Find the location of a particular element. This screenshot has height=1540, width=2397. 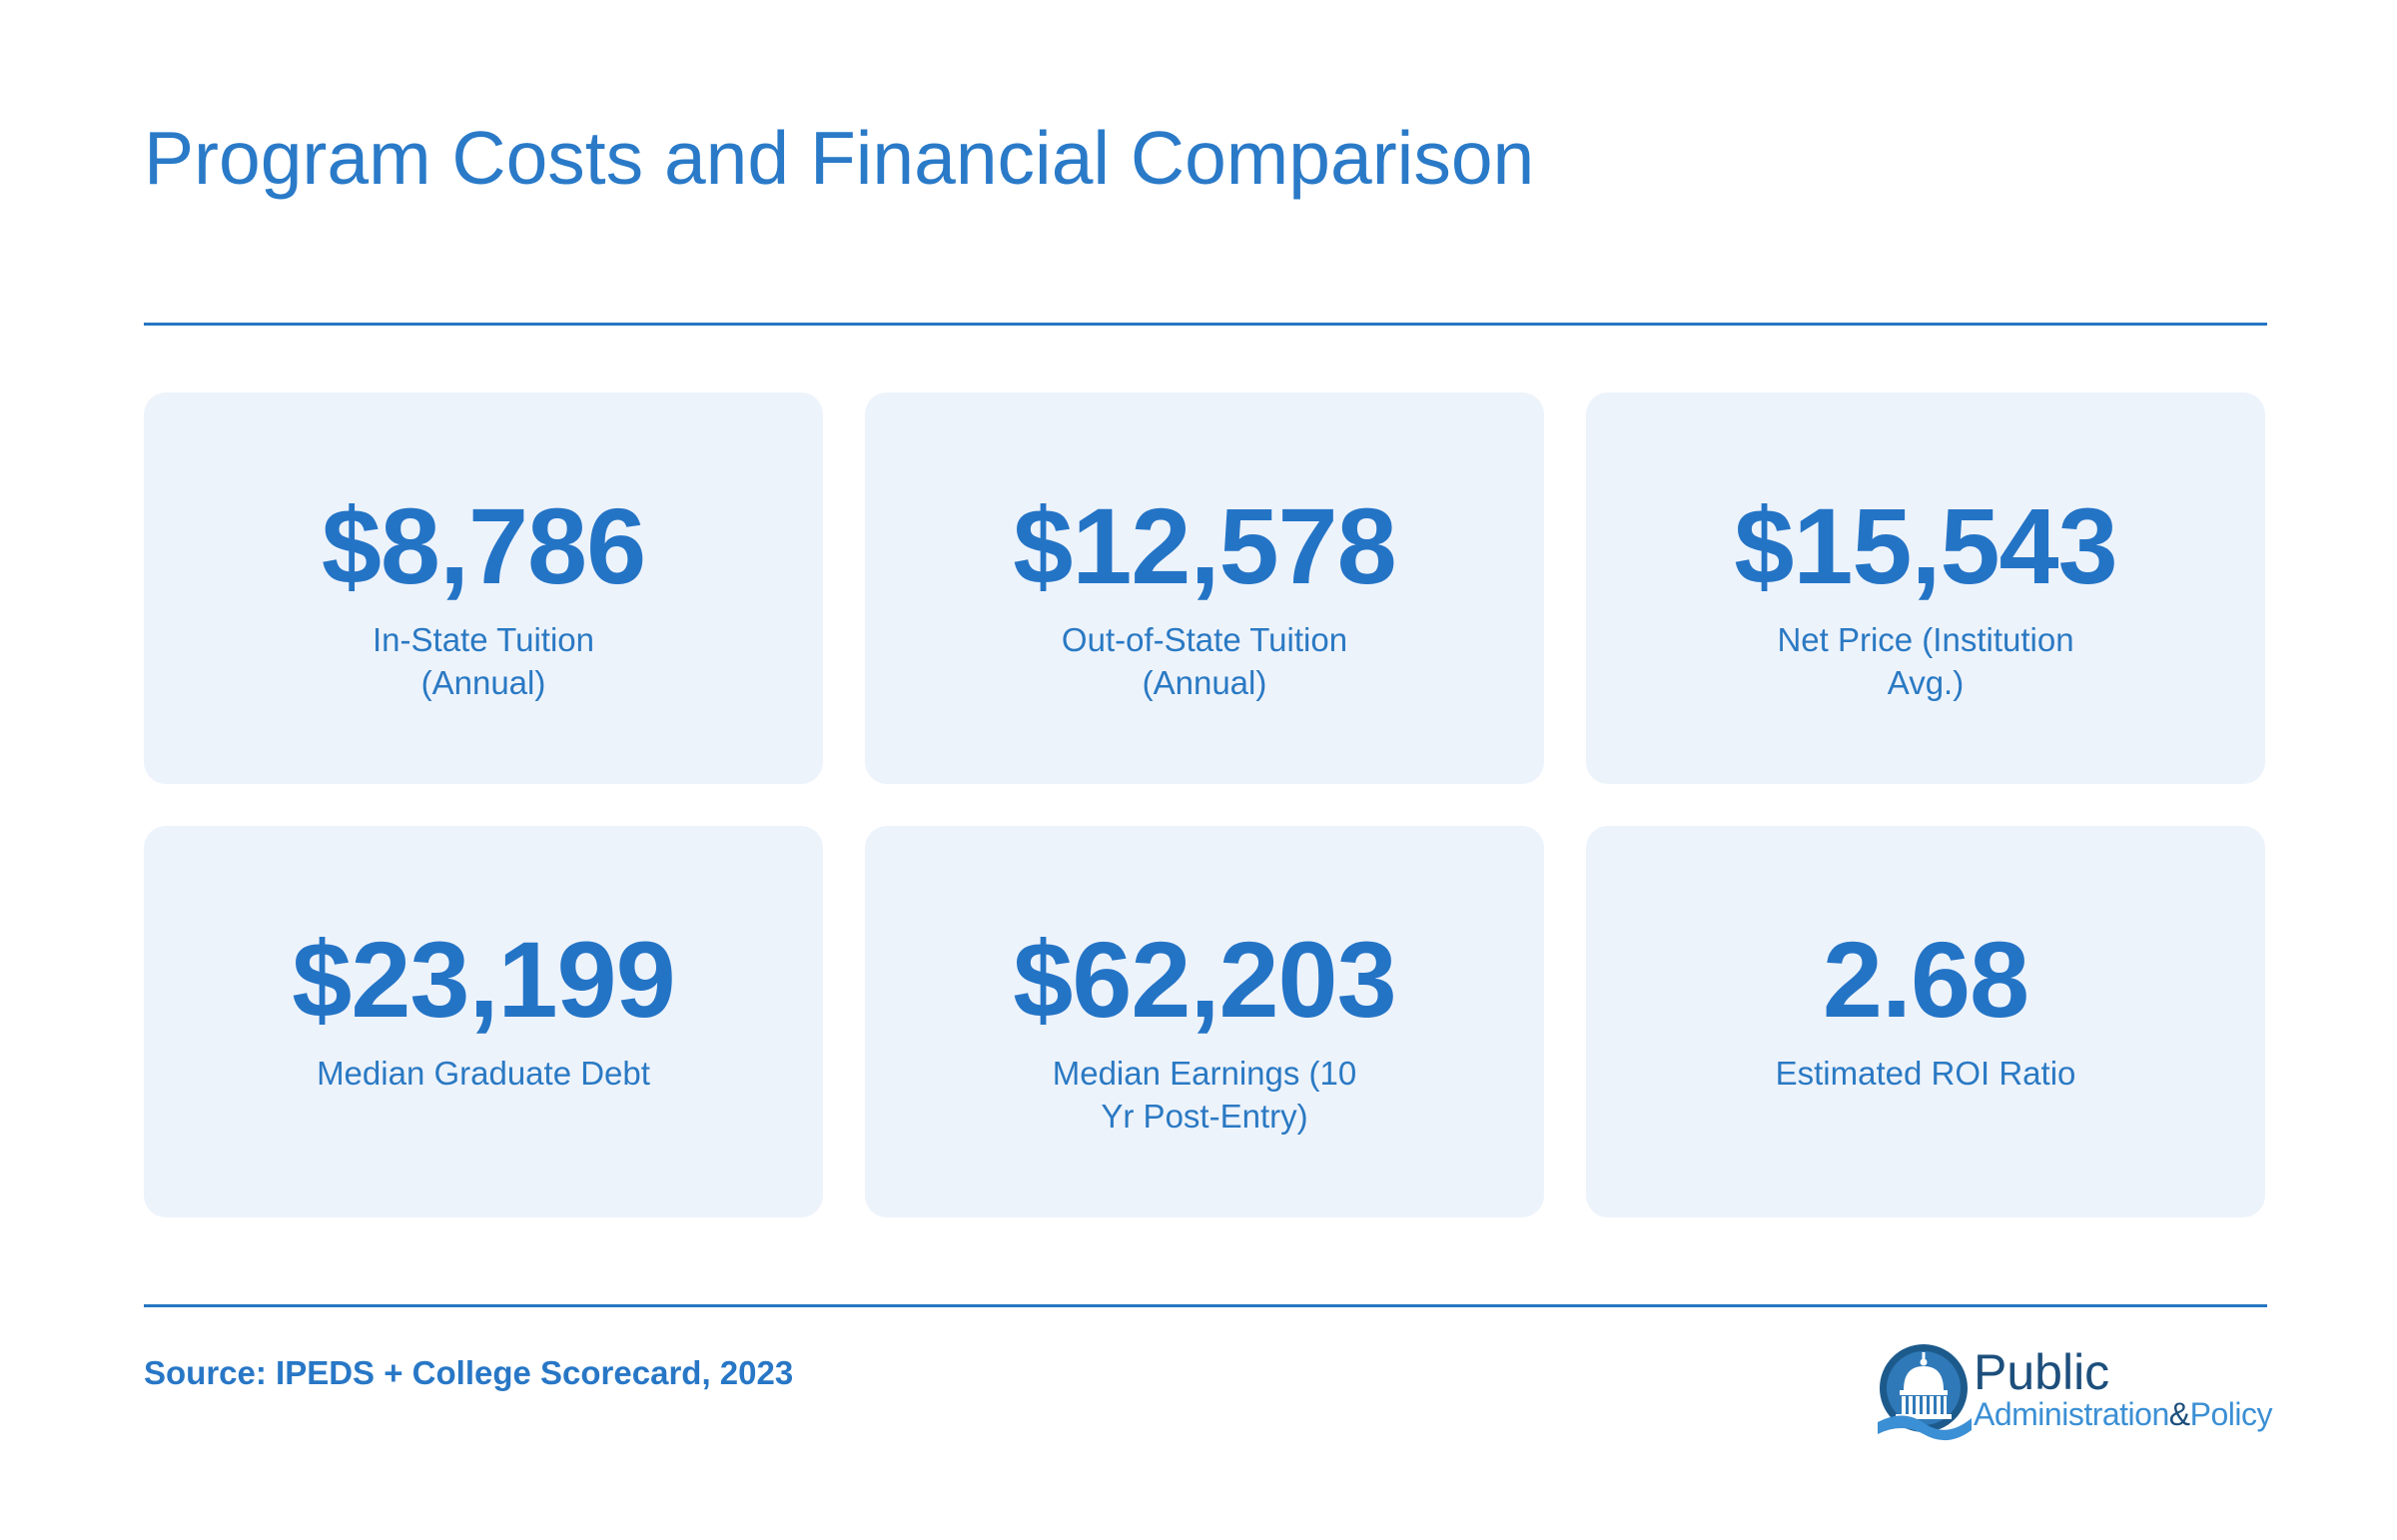

metric-card-out-of-state-tuition: $12,578 Out-of-State Tuition (Annual) is located at coordinates (1205, 588).